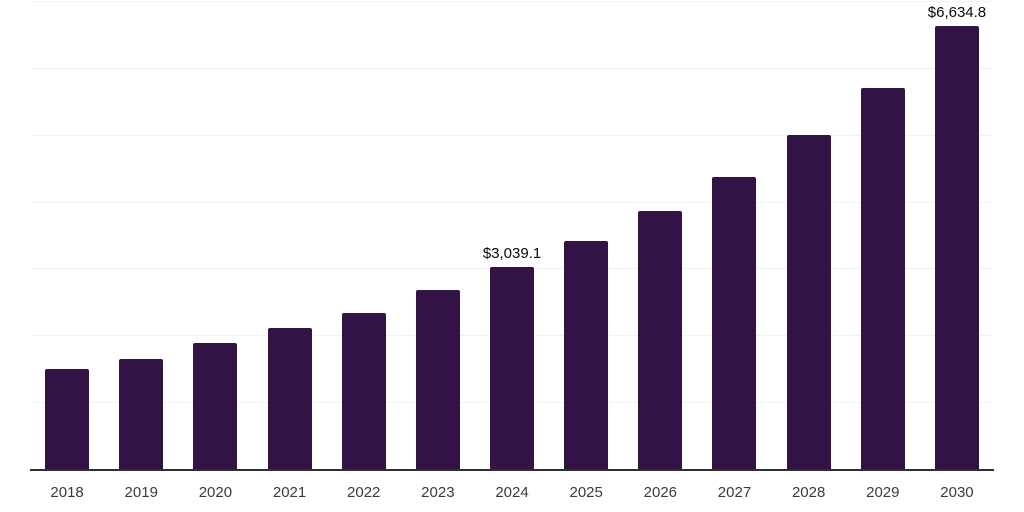 The image size is (1024, 512). I want to click on x-tick-2022: 2022, so click(364, 492).